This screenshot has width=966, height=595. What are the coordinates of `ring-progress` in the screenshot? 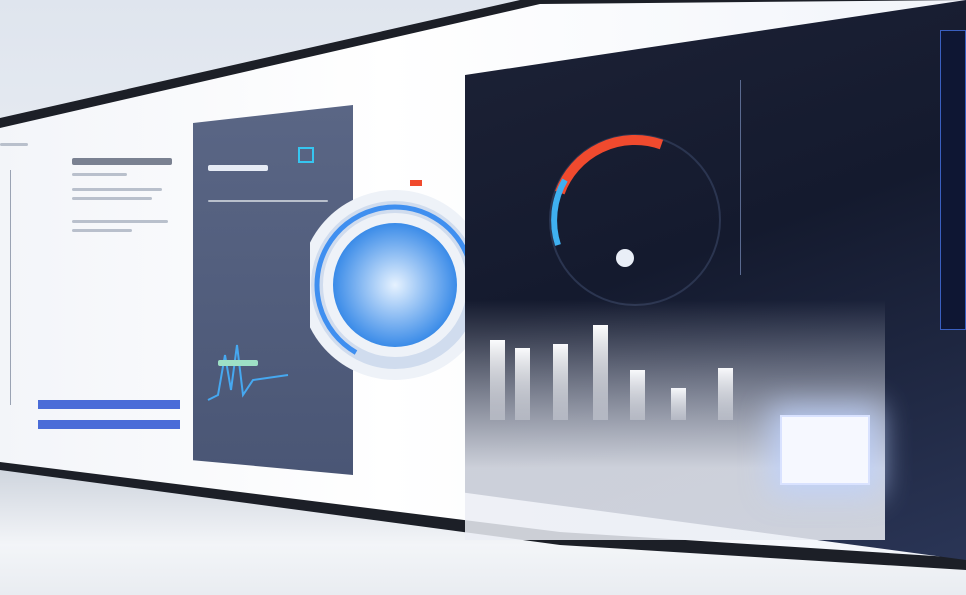 It's located at (392, 285).